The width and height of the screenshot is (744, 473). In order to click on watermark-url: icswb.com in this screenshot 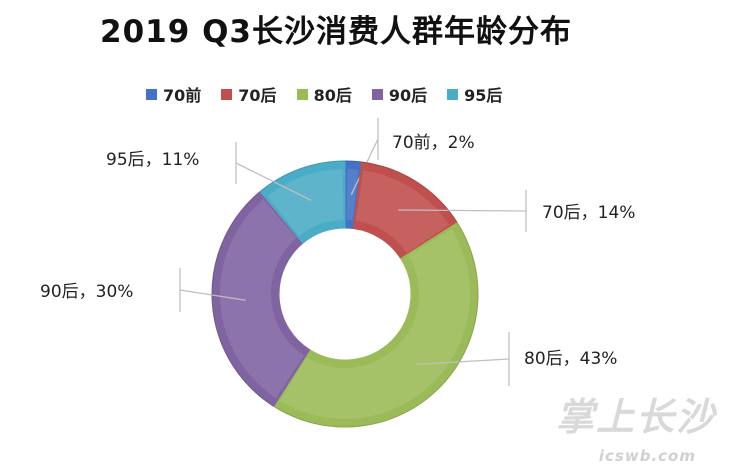, I will do `click(647, 456)`.